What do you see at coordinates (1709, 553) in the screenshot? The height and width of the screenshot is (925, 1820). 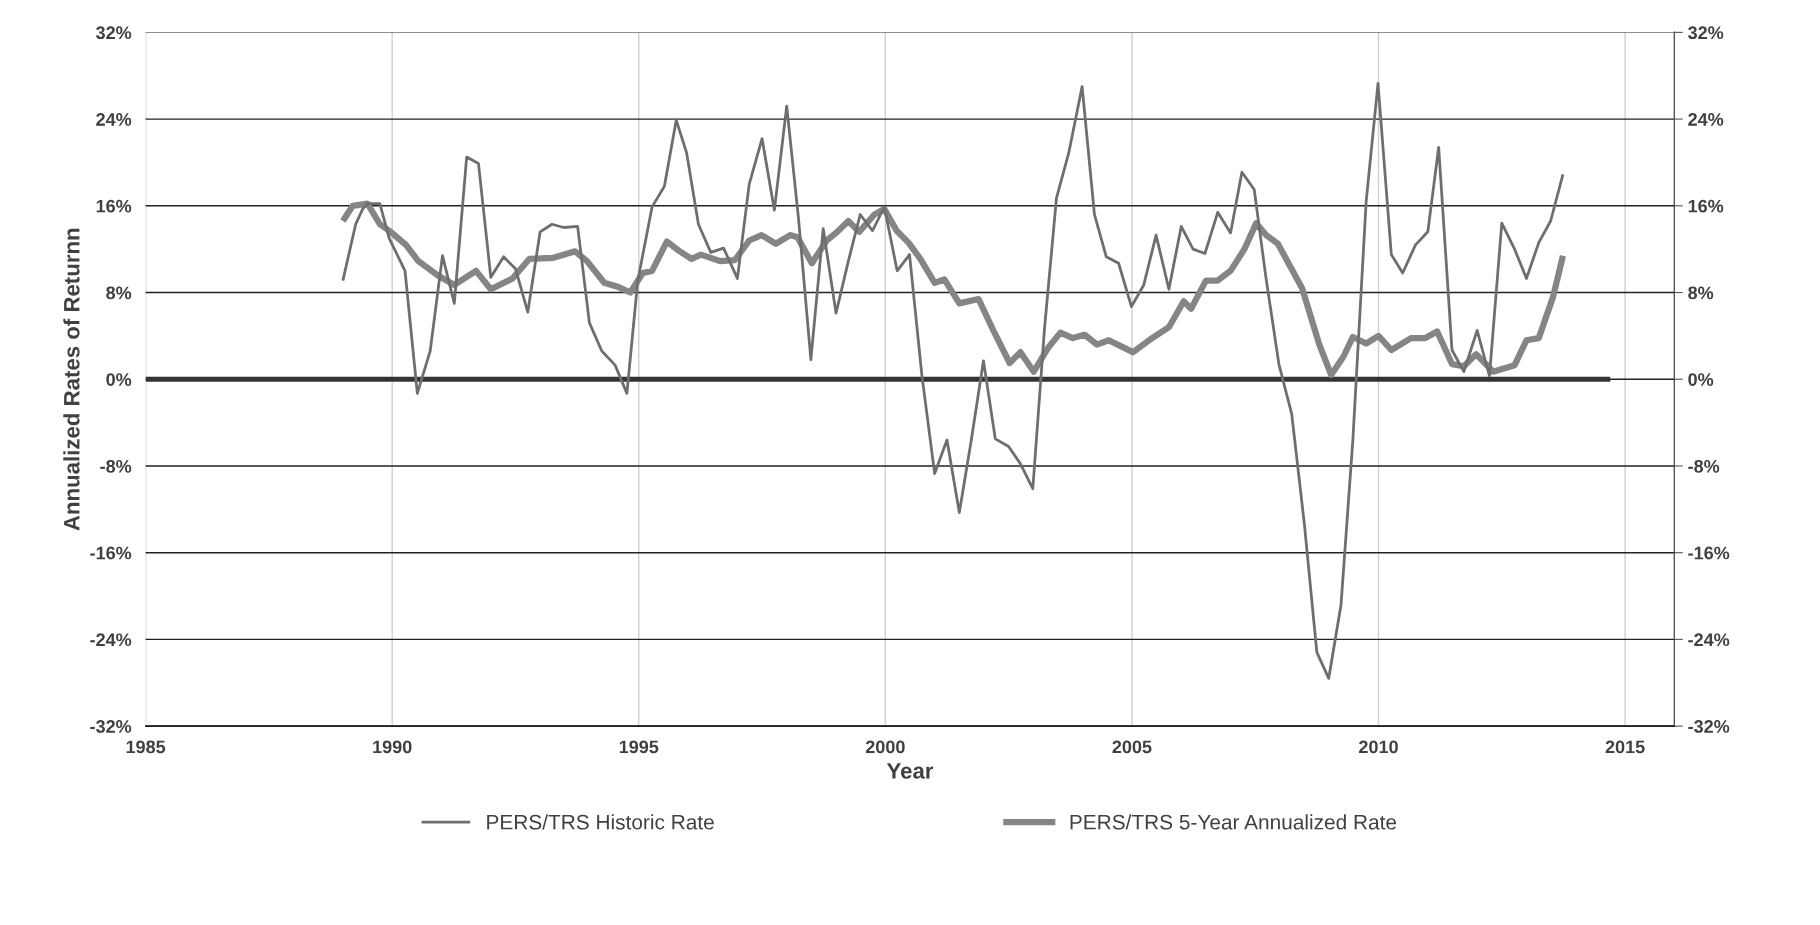 I see `y2-tick-label: -16%` at bounding box center [1709, 553].